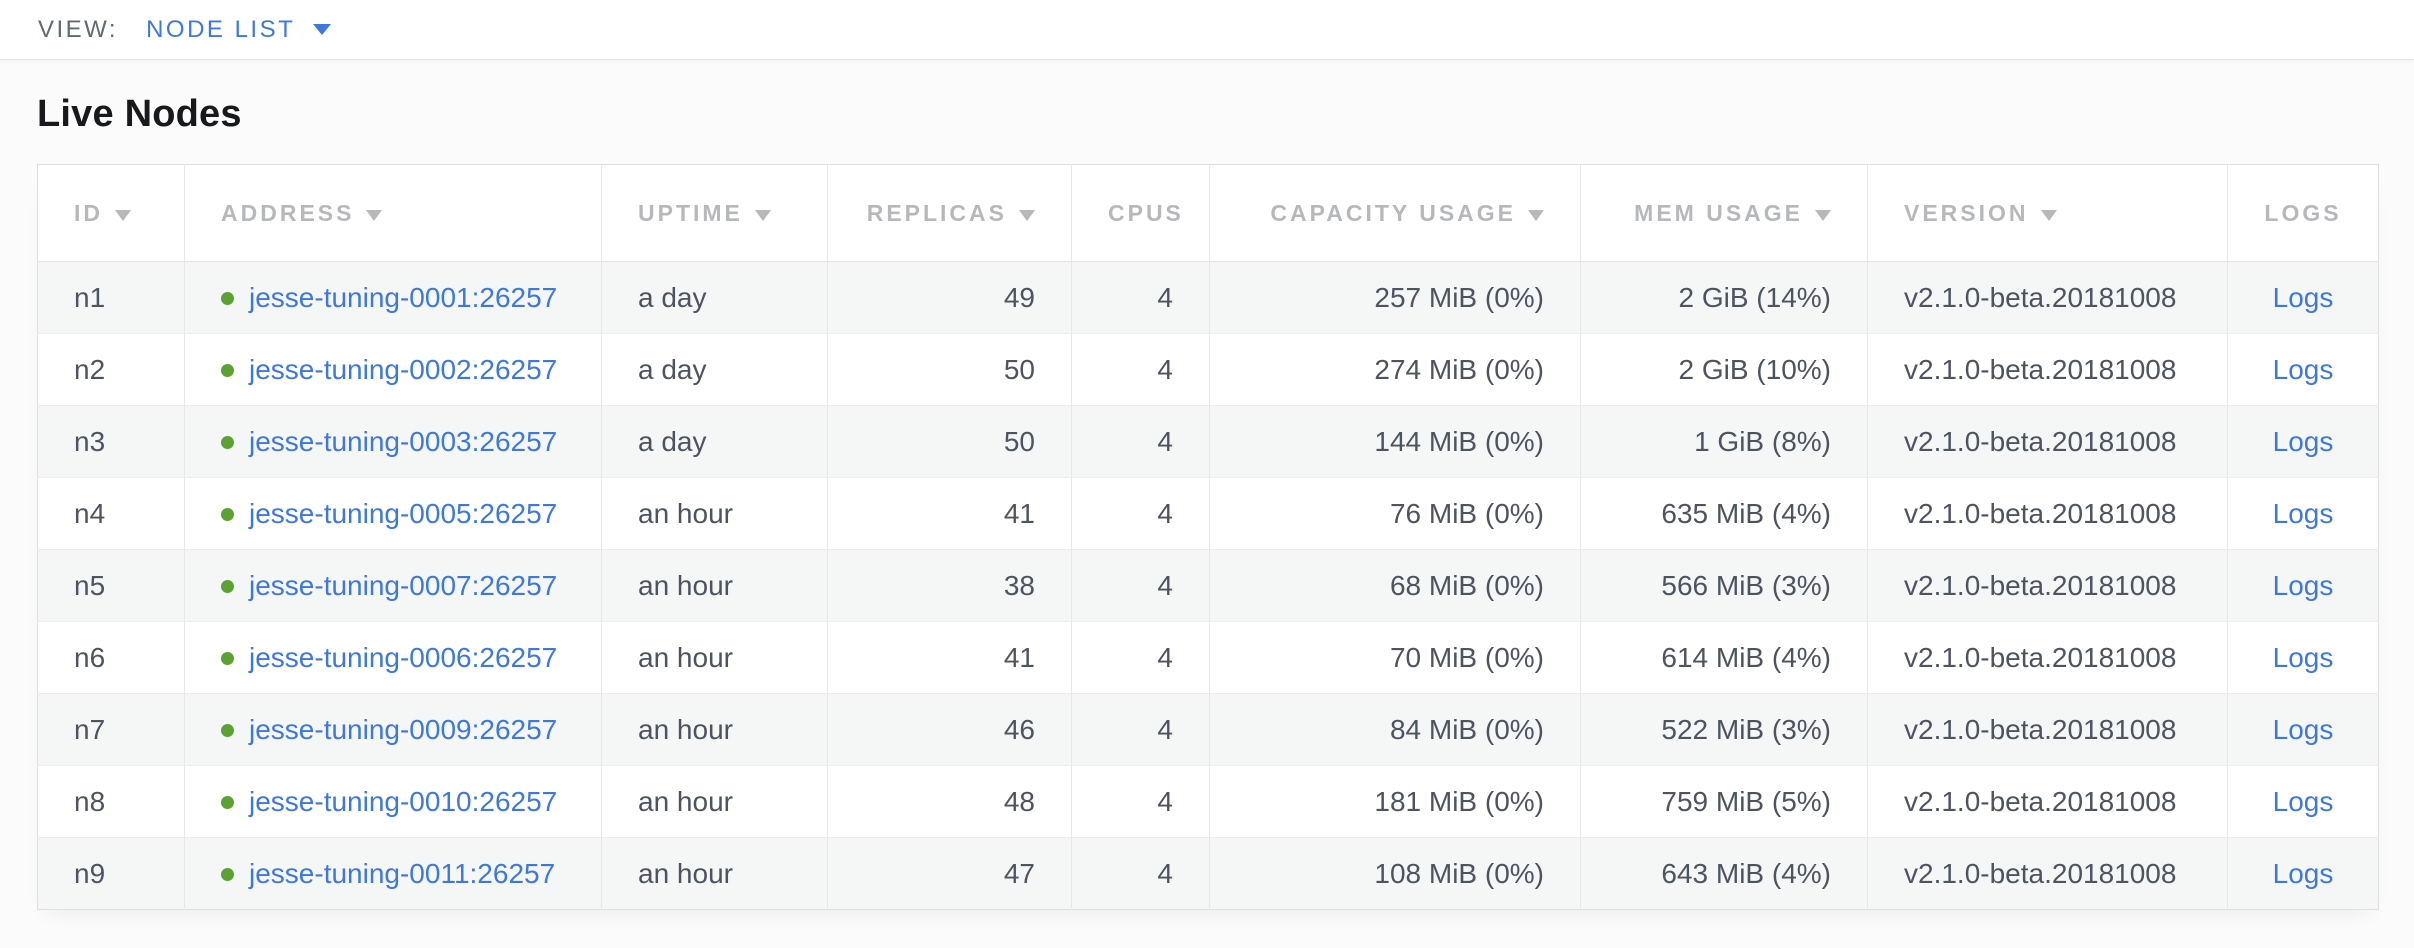  Describe the element at coordinates (1724, 213) in the screenshot. I see `column-header-mem: MEM USAGE` at that location.